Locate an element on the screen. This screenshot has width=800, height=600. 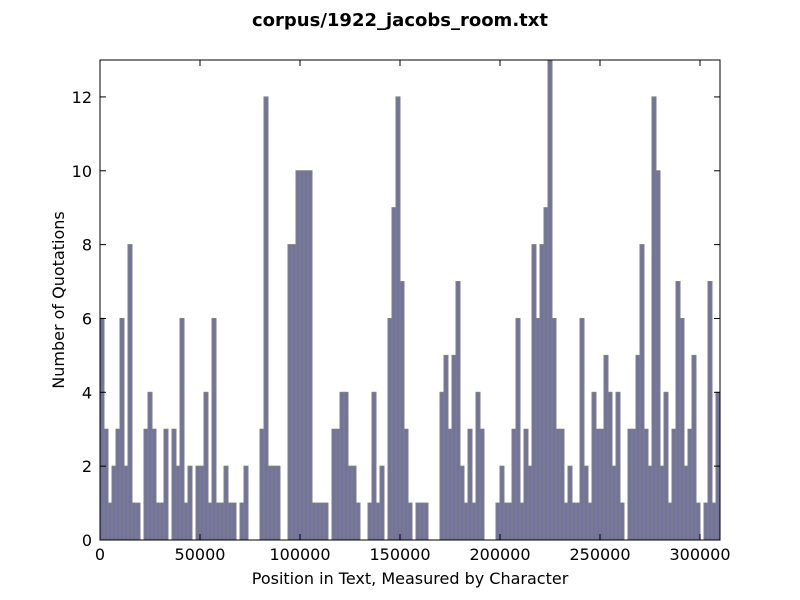
y-tick-label: 0 is located at coordinates (87, 540).